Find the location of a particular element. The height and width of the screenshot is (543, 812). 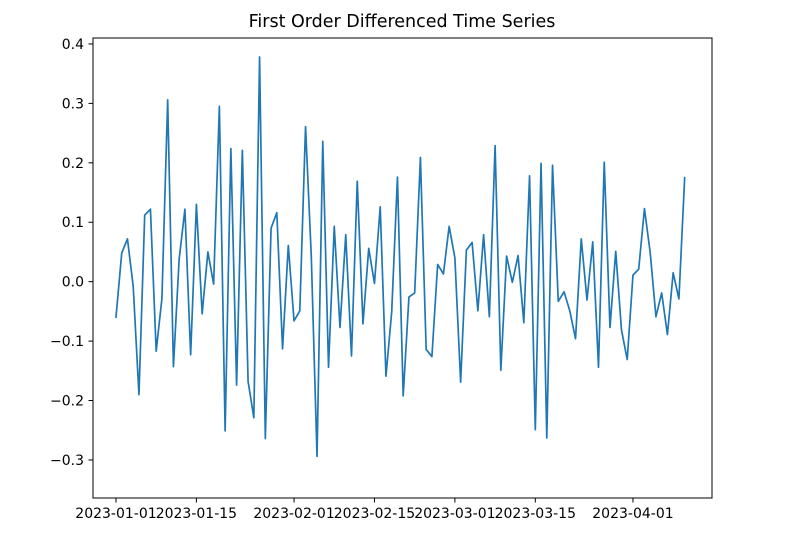

x-tick-label: 2023-03-15 is located at coordinates (535, 514).